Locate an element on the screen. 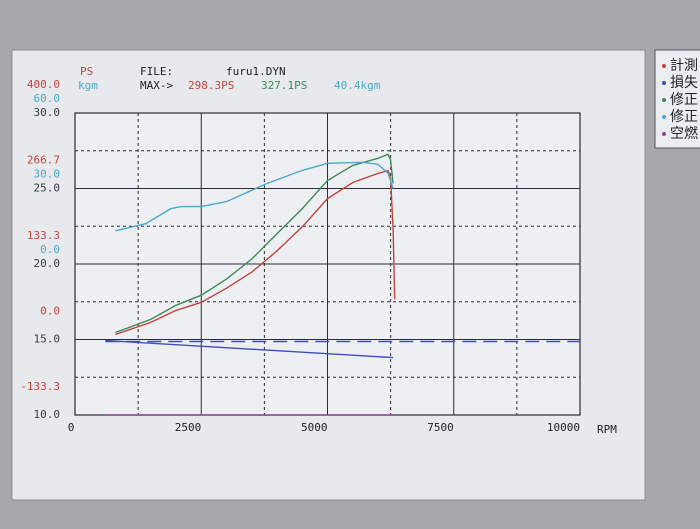  legend-label: 計測 is located at coordinates (684, 66).